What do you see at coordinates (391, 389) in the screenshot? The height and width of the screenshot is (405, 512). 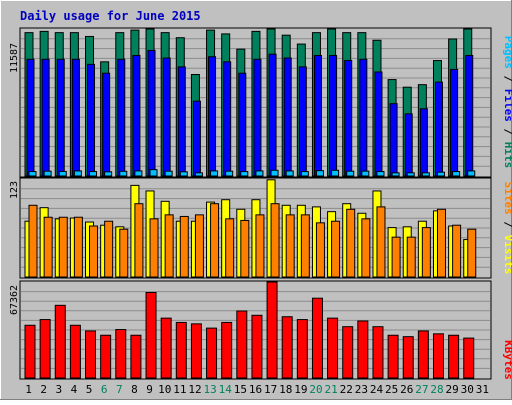 I see `x-label-day-25: 25` at bounding box center [391, 389].